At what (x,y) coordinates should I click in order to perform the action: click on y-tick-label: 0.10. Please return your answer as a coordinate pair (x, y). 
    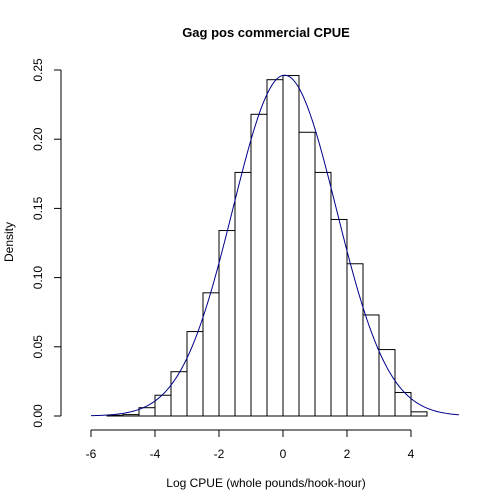
    Looking at the image, I should click on (38, 278).